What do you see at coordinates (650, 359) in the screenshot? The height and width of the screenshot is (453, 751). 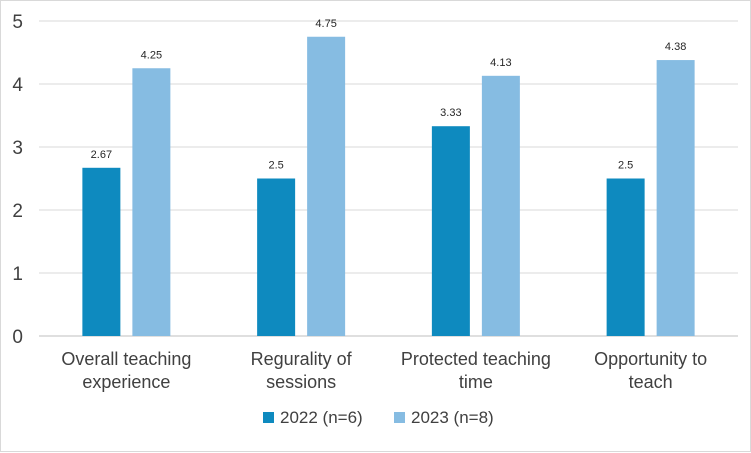 I see `x-tick-label: Opportunity to` at bounding box center [650, 359].